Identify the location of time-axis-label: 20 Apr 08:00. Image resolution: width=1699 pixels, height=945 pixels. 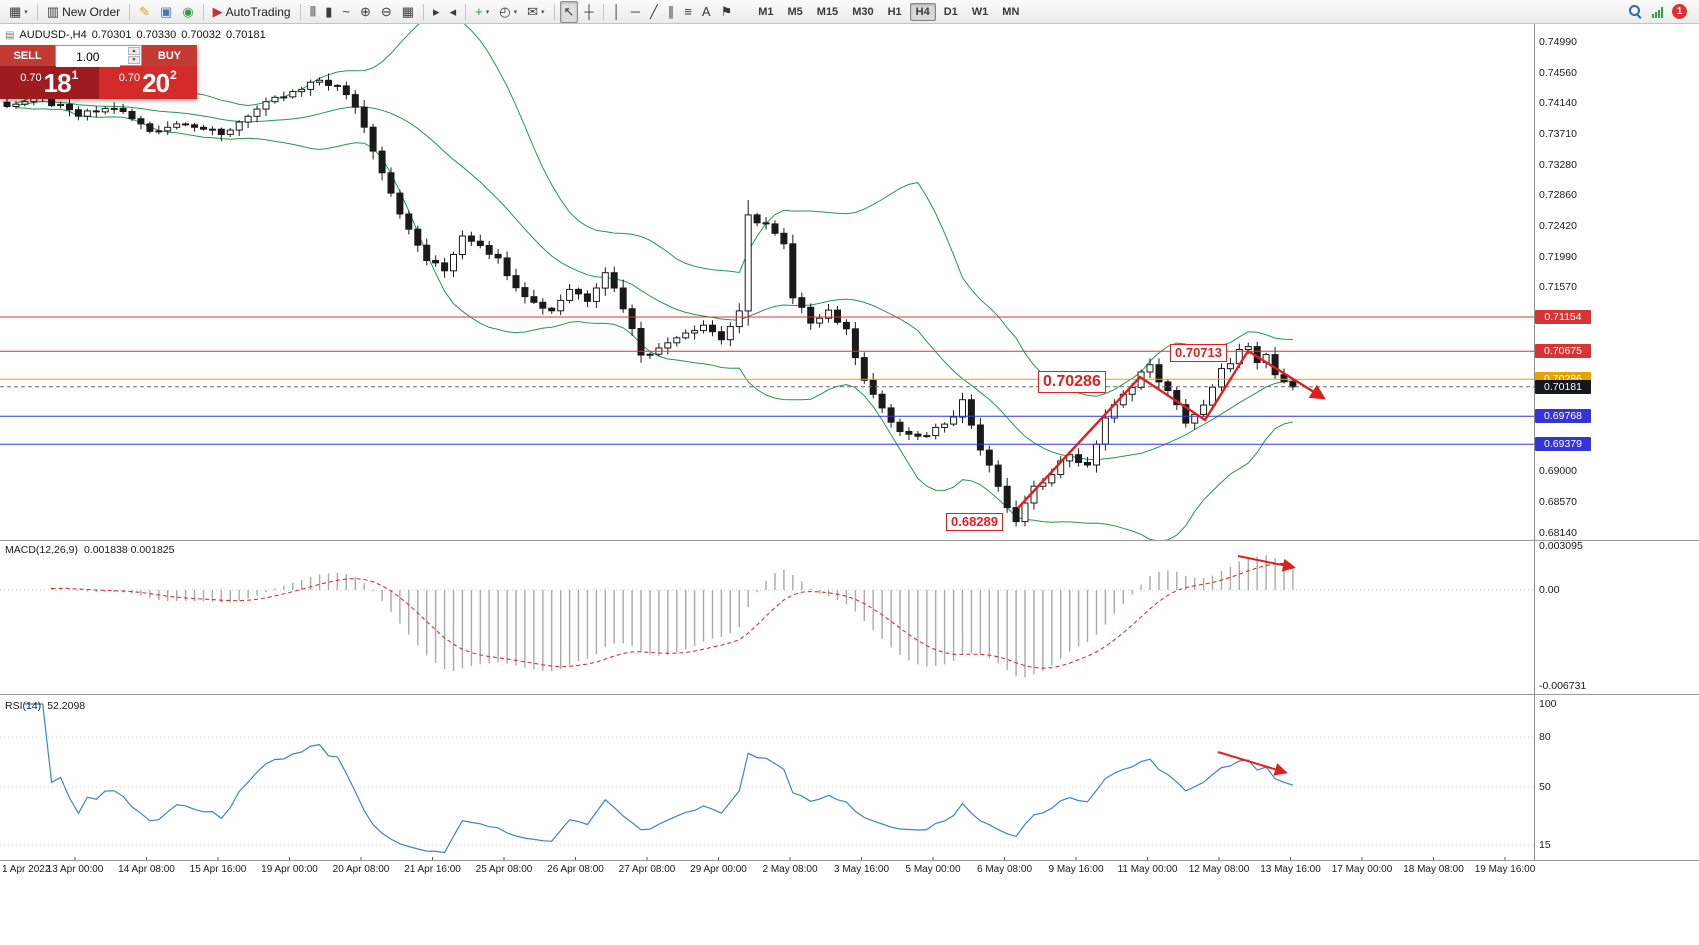
(361, 869).